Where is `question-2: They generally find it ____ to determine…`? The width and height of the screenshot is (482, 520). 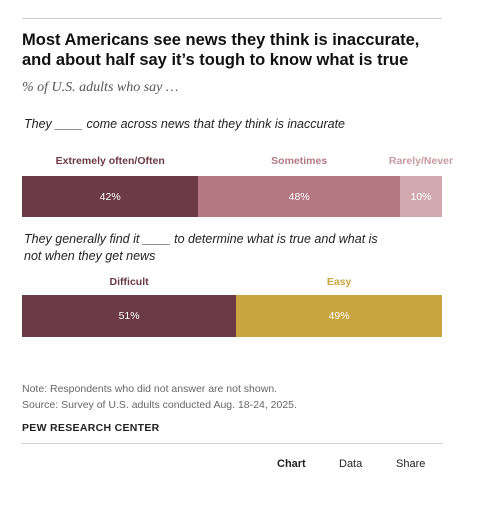
question-2: They generally find it ____ to determine… is located at coordinates (201, 247).